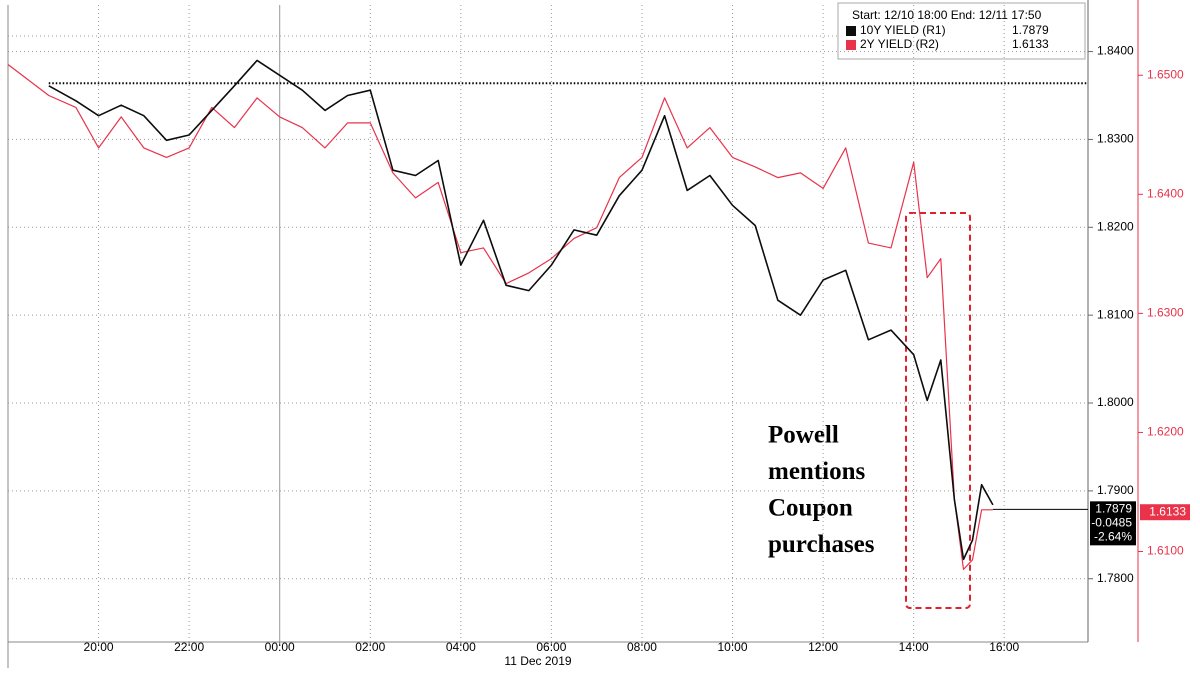  What do you see at coordinates (1115, 139) in the screenshot?
I see `y-tick-label: 1.8300` at bounding box center [1115, 139].